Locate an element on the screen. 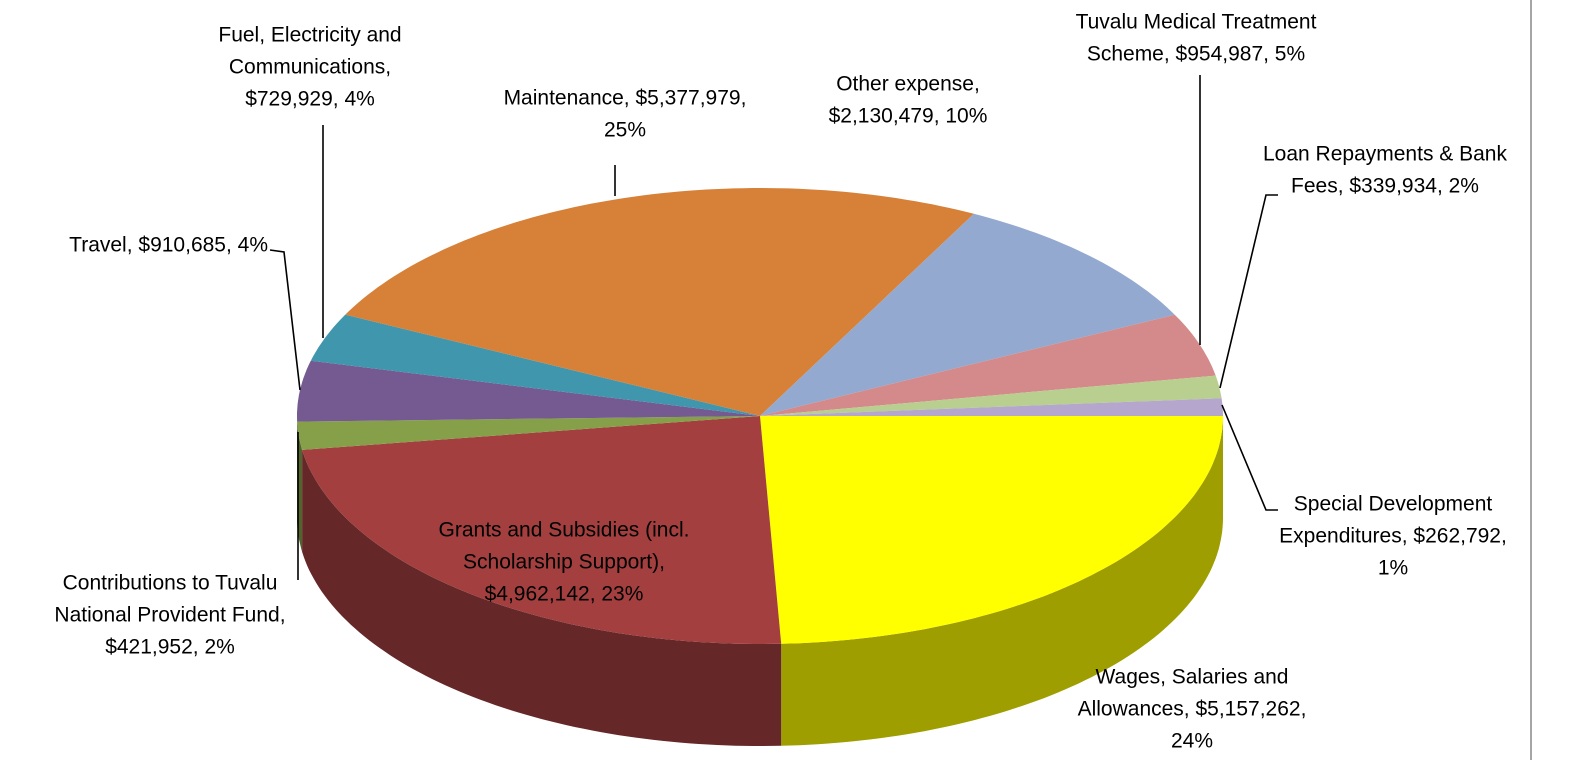 This screenshot has height=760, width=1586. slice-label: Allowances, $5,157,262, is located at coordinates (1192, 709).